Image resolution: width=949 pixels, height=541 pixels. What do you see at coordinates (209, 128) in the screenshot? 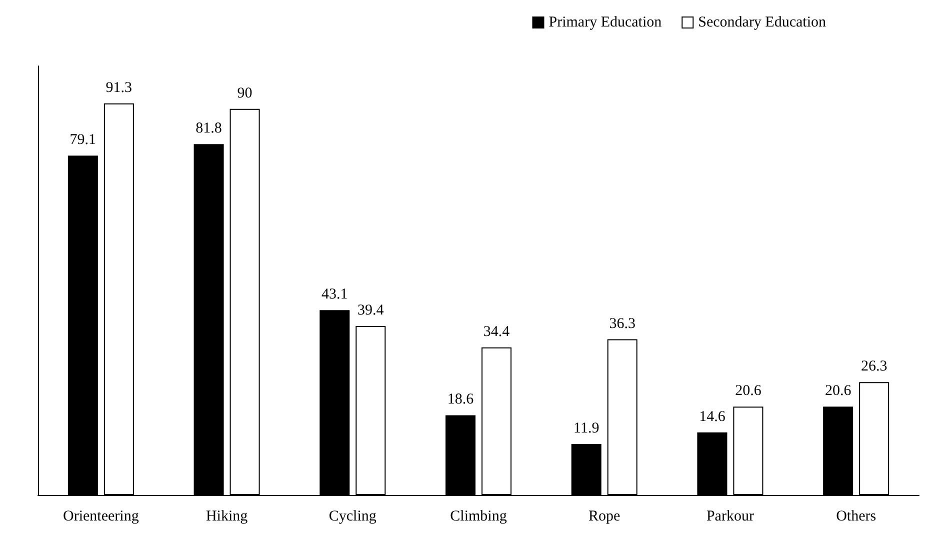
I see `data-label: 81.8` at bounding box center [209, 128].